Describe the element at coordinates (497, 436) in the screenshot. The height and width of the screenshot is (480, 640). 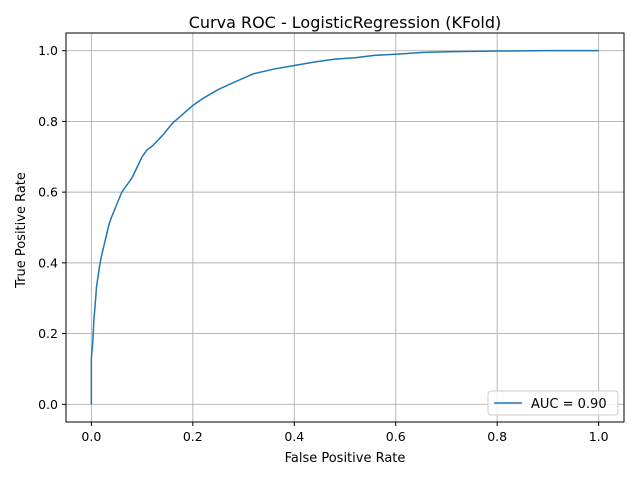
I see `x-tick-label: 0.8` at that location.